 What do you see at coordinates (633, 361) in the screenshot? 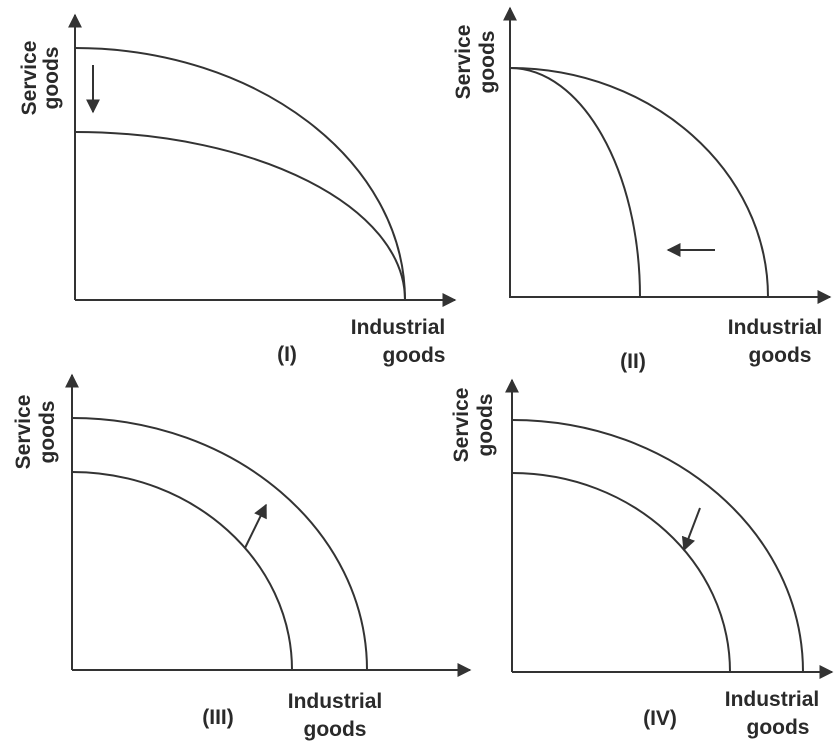
I see `panel-label: (II)` at bounding box center [633, 361].